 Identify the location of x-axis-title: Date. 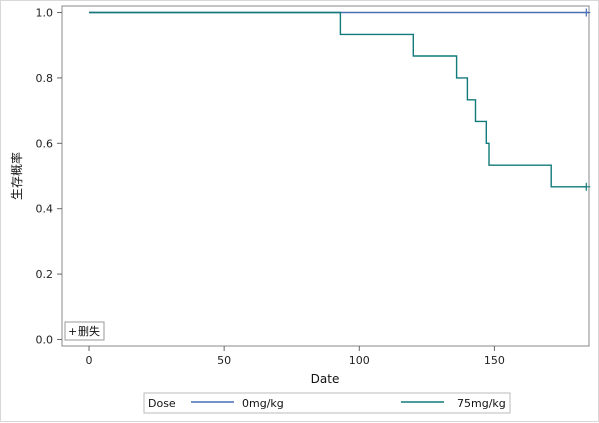
(325, 379).